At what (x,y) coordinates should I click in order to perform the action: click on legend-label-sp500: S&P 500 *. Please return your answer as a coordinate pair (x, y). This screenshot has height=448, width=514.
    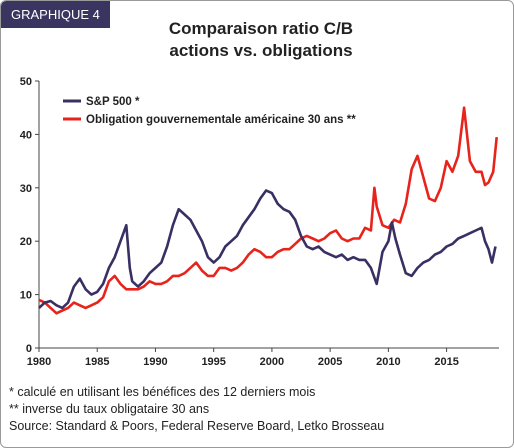
    Looking at the image, I should click on (113, 102).